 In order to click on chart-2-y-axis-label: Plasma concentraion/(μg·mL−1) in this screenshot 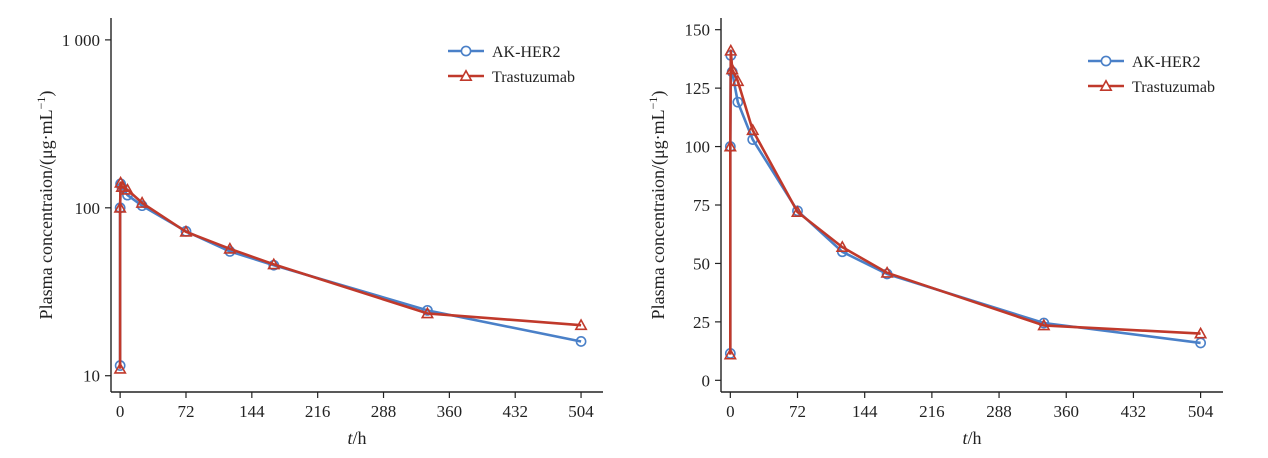, I will do `click(657, 205)`.